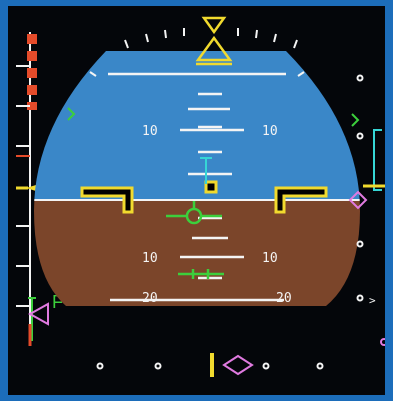 Image resolution: width=393 pixels, height=401 pixels. What do you see at coordinates (270, 131) in the screenshot?
I see `pitch-label-up-right: 10` at bounding box center [270, 131].